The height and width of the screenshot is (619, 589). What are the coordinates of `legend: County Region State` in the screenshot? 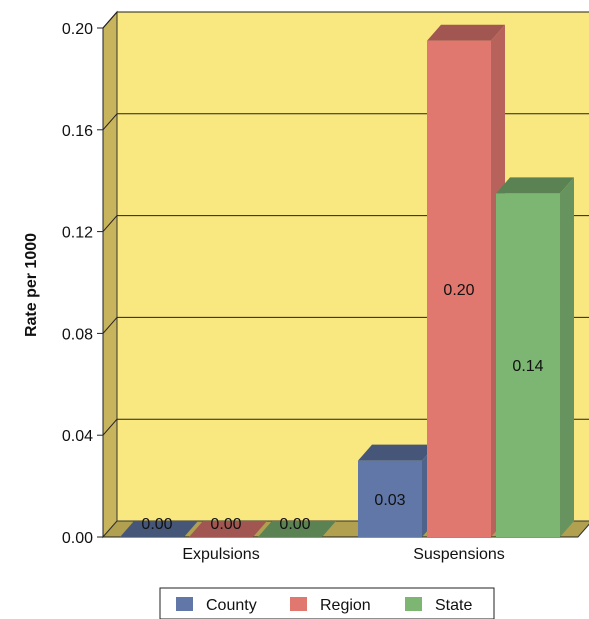 It's located at (327, 603).